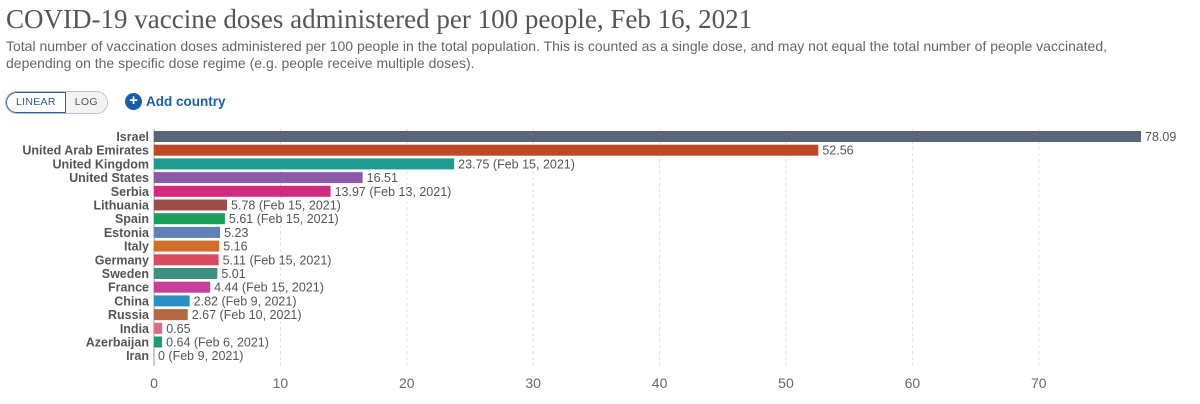  Describe the element at coordinates (36, 102) in the screenshot. I see `linear-scale-button: LINEAR` at that location.